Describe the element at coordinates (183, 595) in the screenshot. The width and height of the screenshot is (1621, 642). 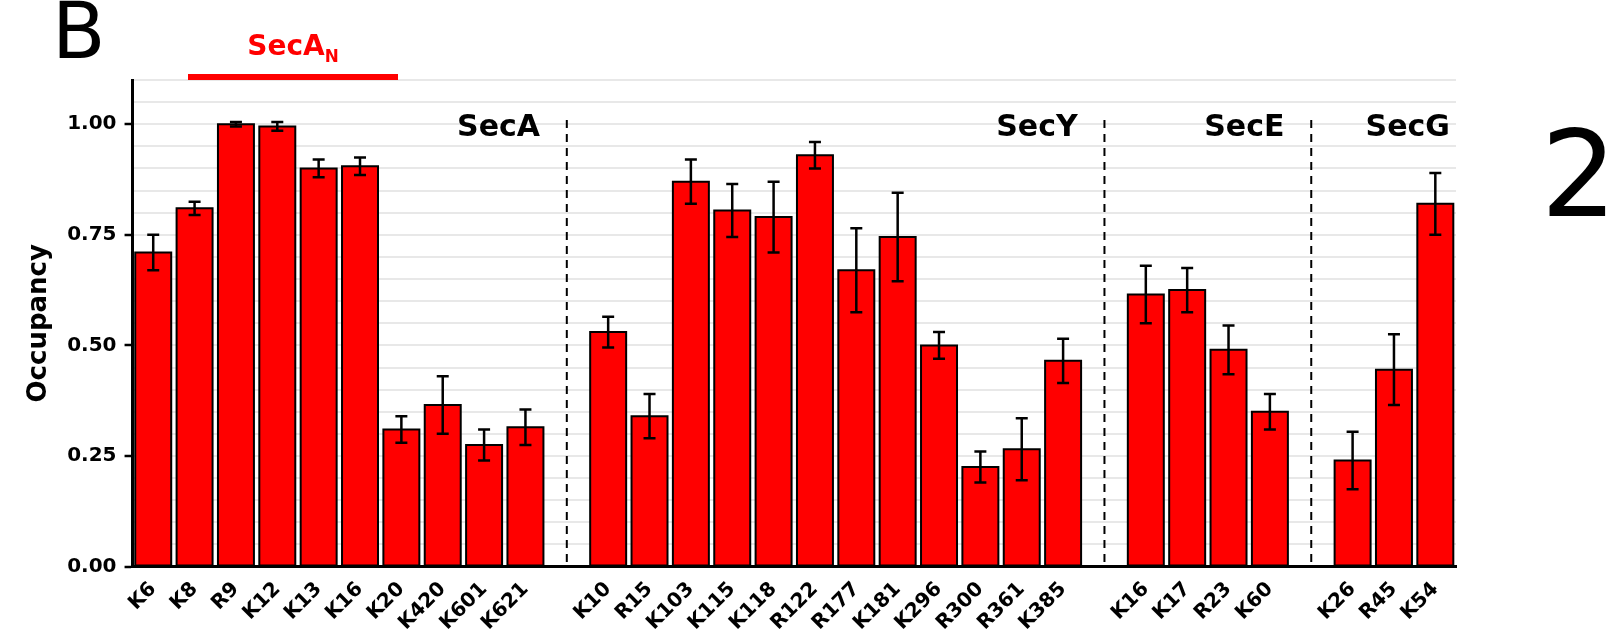
I see `x-tick-label: K8` at that location.